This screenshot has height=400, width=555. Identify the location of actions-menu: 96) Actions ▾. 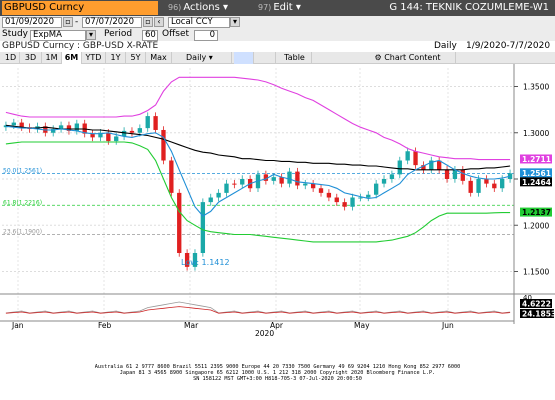
(198, 8).